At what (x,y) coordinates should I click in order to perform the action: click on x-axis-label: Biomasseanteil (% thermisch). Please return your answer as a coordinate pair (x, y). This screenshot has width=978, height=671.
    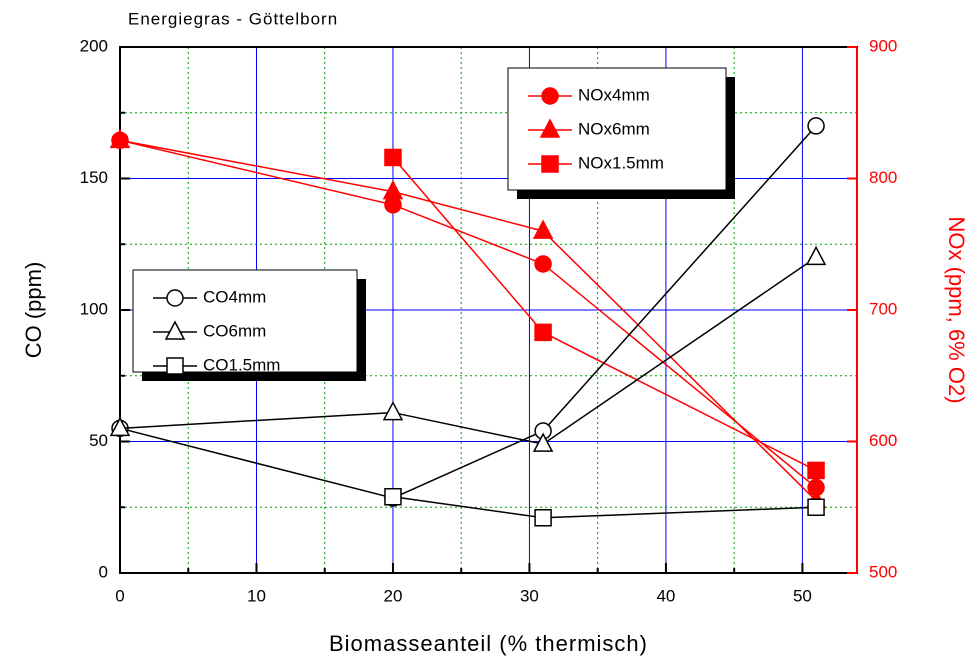
    Looking at the image, I should click on (488, 643).